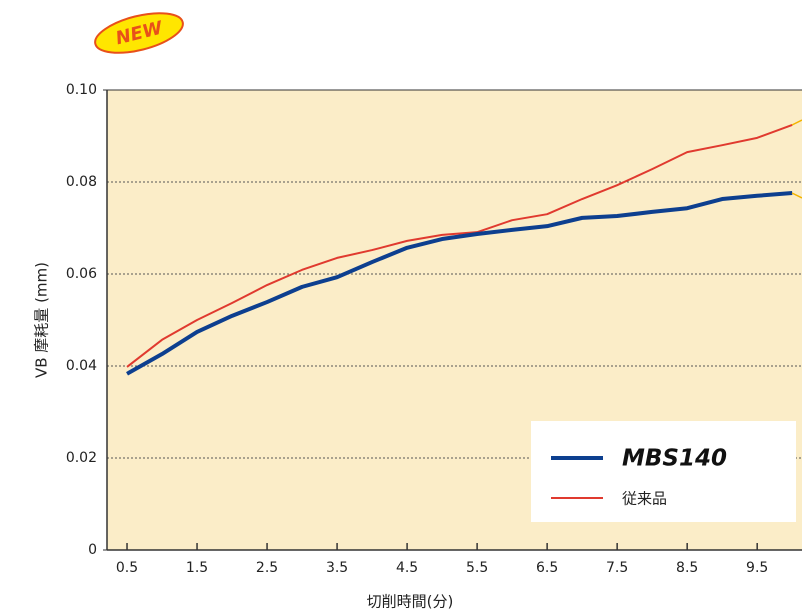  Describe the element at coordinates (81, 458) in the screenshot. I see `y-tick-label: 0.02` at that location.